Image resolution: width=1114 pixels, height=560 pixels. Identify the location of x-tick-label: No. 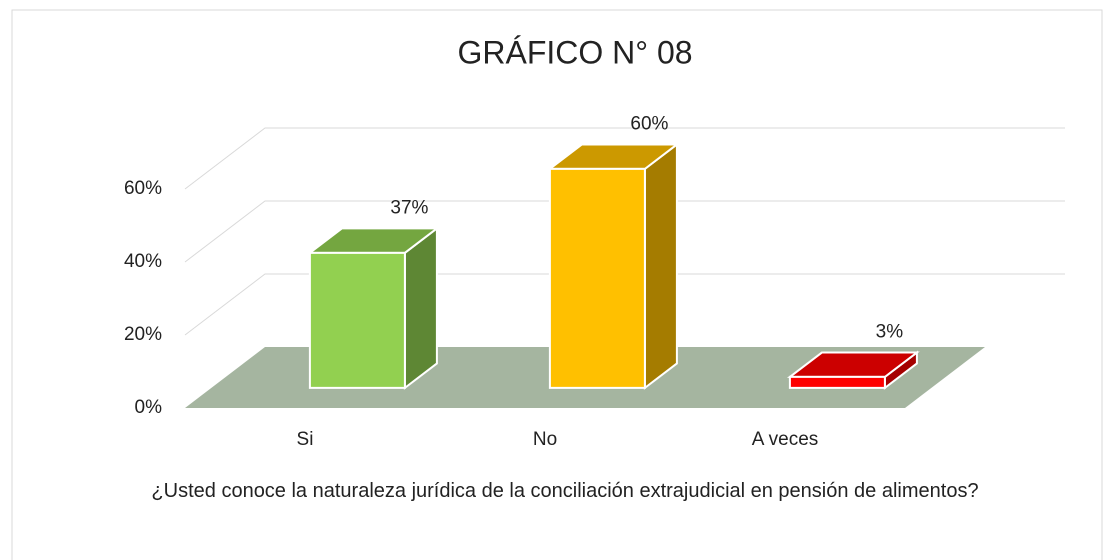
(545, 439).